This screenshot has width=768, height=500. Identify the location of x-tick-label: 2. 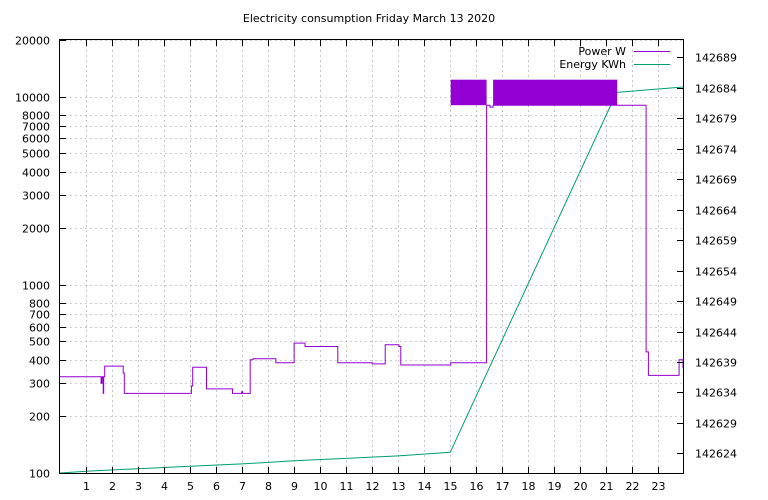
(112, 486).